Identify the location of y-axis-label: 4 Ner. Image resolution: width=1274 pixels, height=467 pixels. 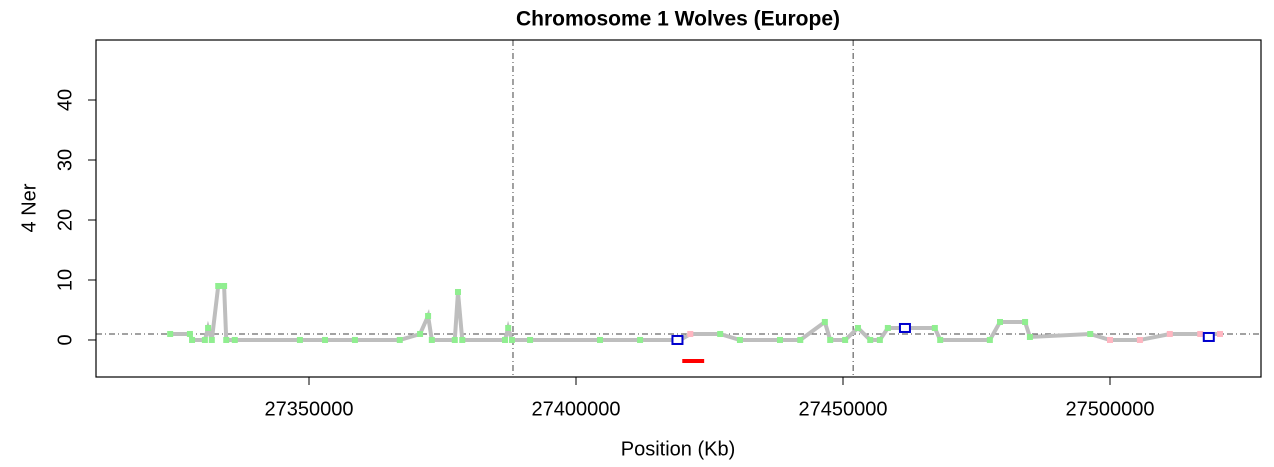
(29, 207).